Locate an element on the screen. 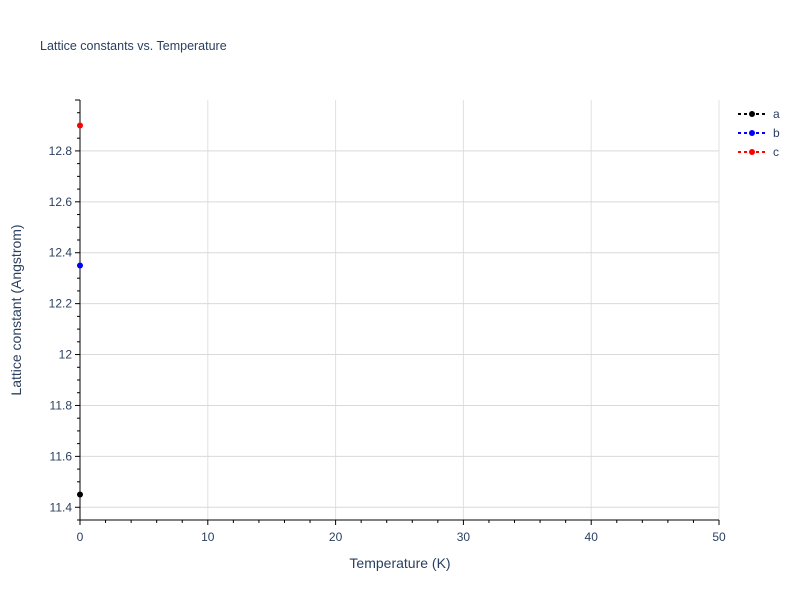 This screenshot has height=600, width=800. data-point-a is located at coordinates (80, 494).